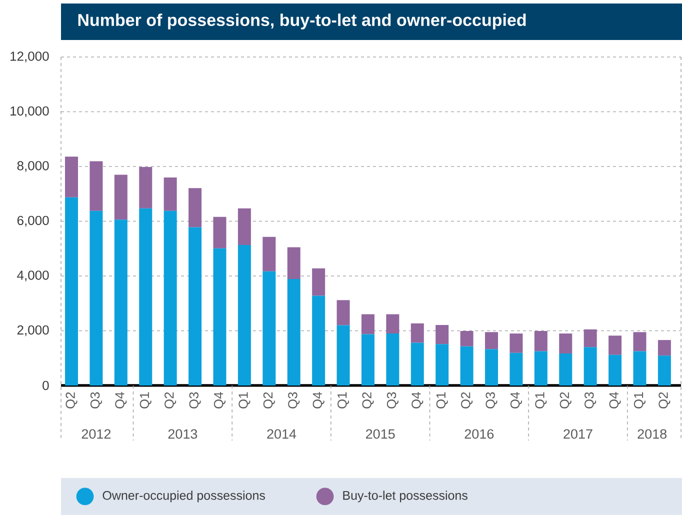 The height and width of the screenshot is (518, 682). What do you see at coordinates (380, 434) in the screenshot?
I see `text: 2015` at bounding box center [380, 434].